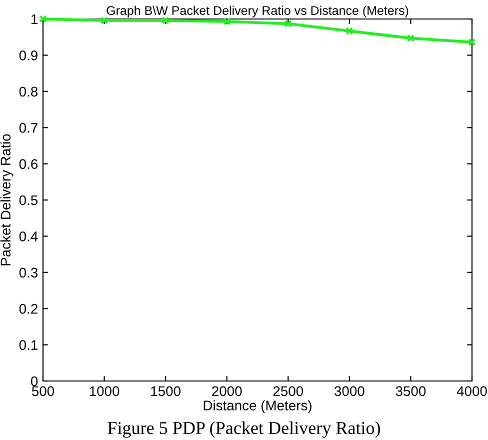 This screenshot has width=488, height=440. Describe the element at coordinates (471, 391) in the screenshot. I see `x-tick-label: 4000` at that location.